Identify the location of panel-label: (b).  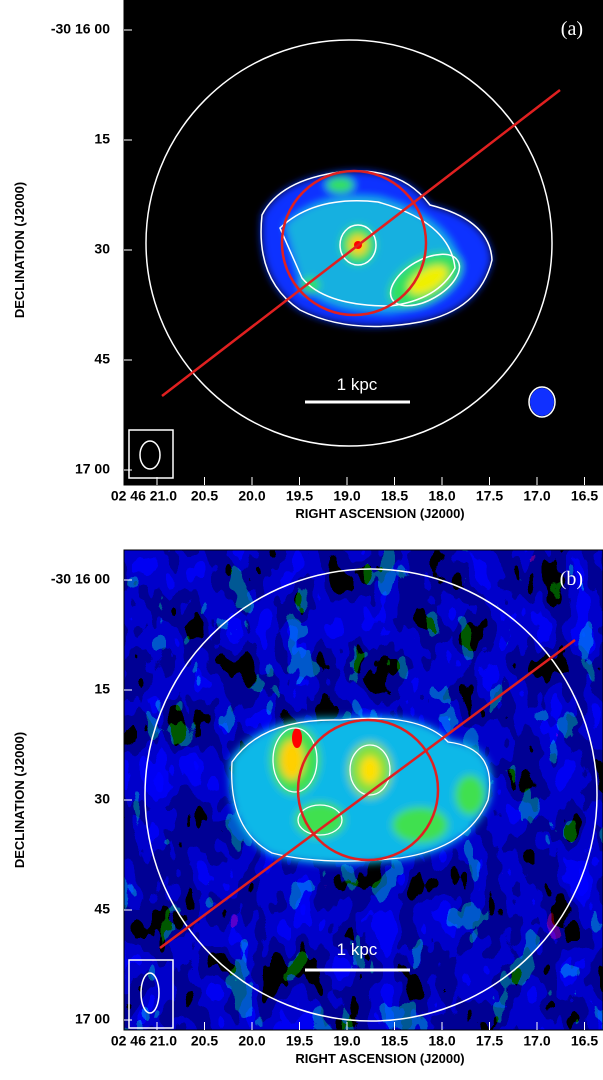
(571, 579).